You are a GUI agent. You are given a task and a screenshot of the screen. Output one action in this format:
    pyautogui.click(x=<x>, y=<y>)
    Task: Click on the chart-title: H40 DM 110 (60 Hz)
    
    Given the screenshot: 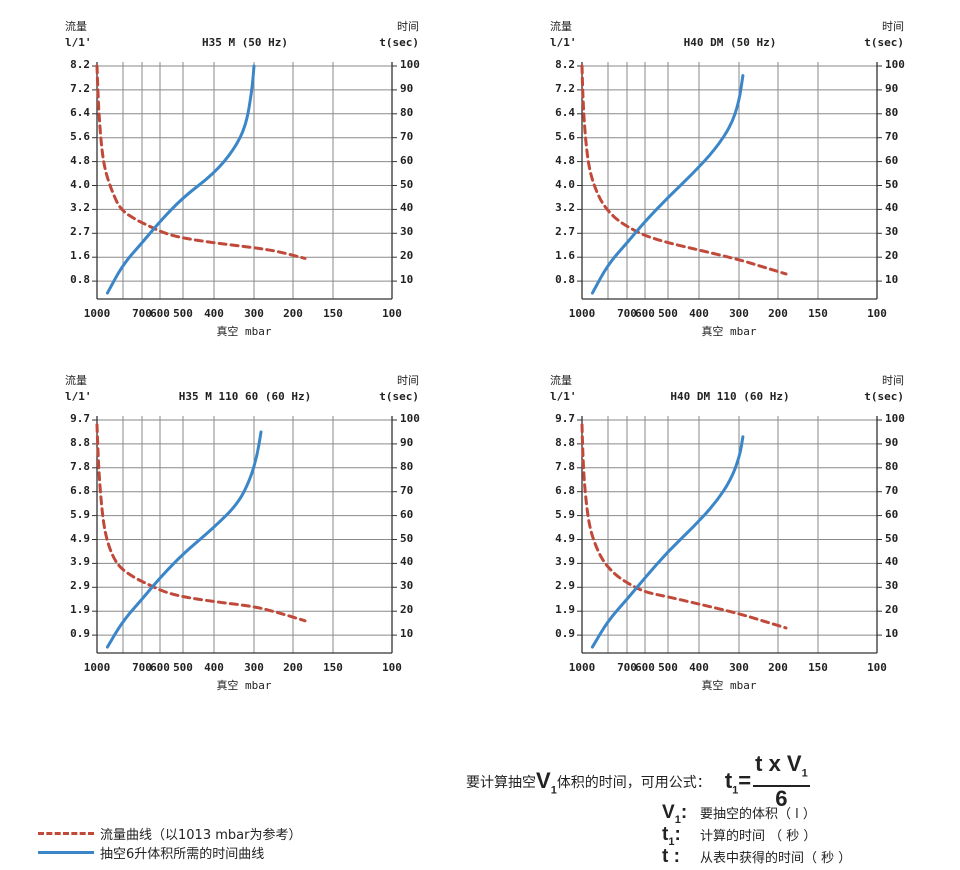 What is the action you would take?
    pyautogui.click(x=730, y=396)
    